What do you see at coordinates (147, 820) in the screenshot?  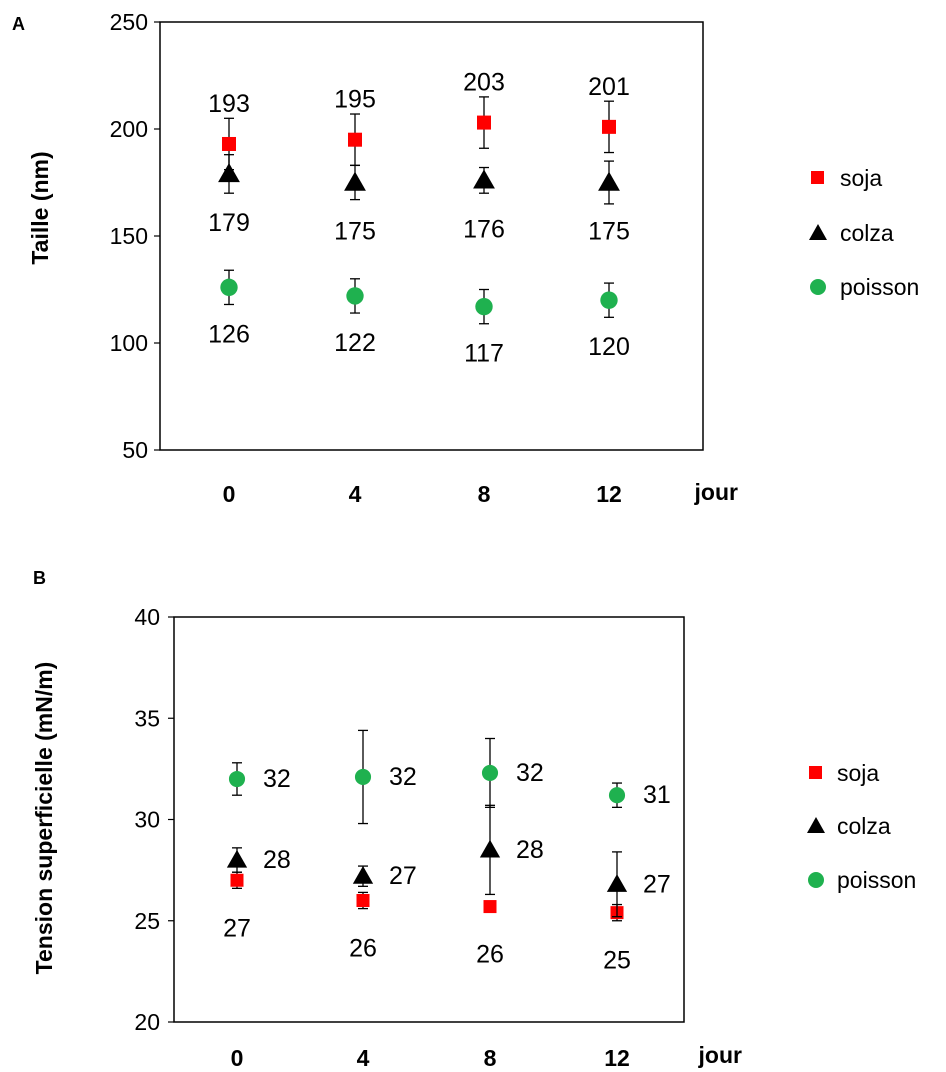 I see `panel-b-y-tick-label: 30` at bounding box center [147, 820].